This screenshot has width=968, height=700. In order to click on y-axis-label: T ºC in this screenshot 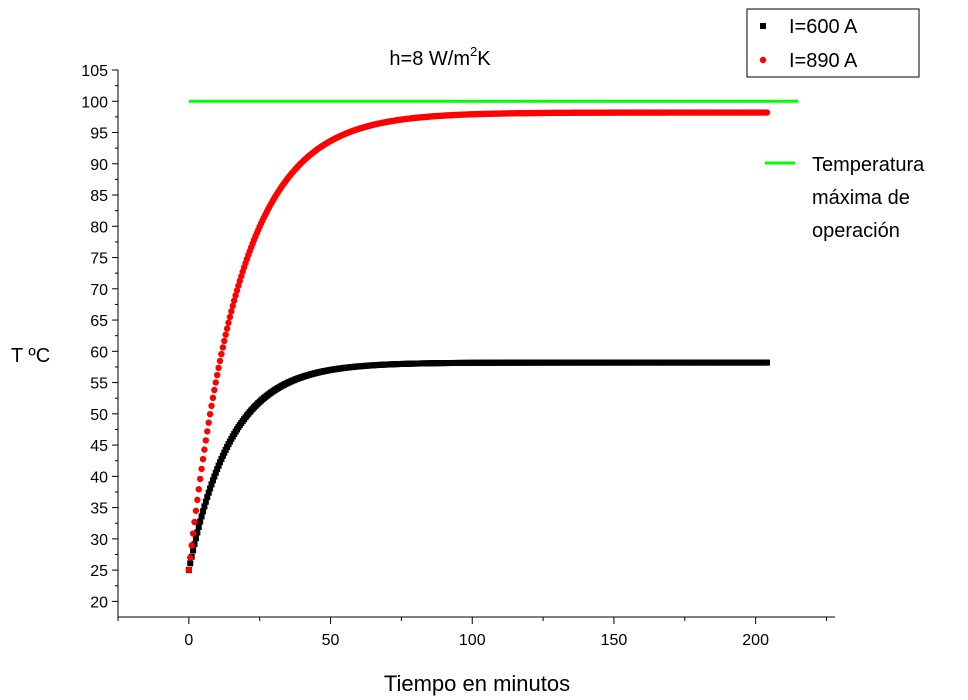, I will do `click(30, 356)`.